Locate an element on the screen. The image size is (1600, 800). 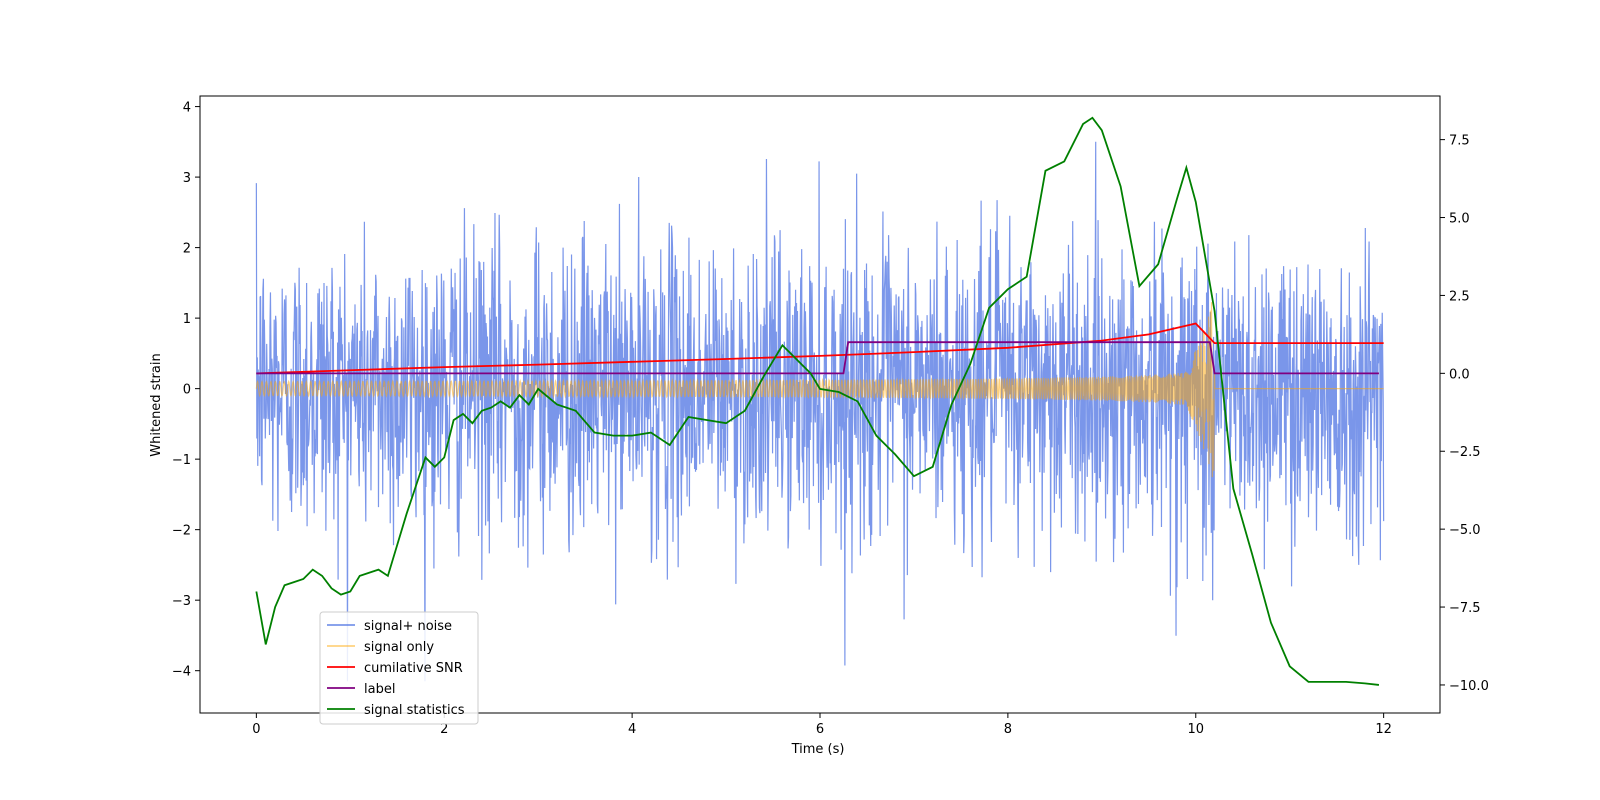
y2-tick-label: −5.0 is located at coordinates (1465, 530).